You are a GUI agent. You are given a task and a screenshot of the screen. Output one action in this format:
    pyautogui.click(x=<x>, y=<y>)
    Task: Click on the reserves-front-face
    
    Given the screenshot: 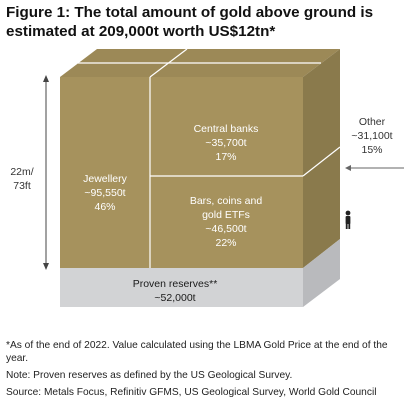 What is the action you would take?
    pyautogui.click(x=181, y=287)
    